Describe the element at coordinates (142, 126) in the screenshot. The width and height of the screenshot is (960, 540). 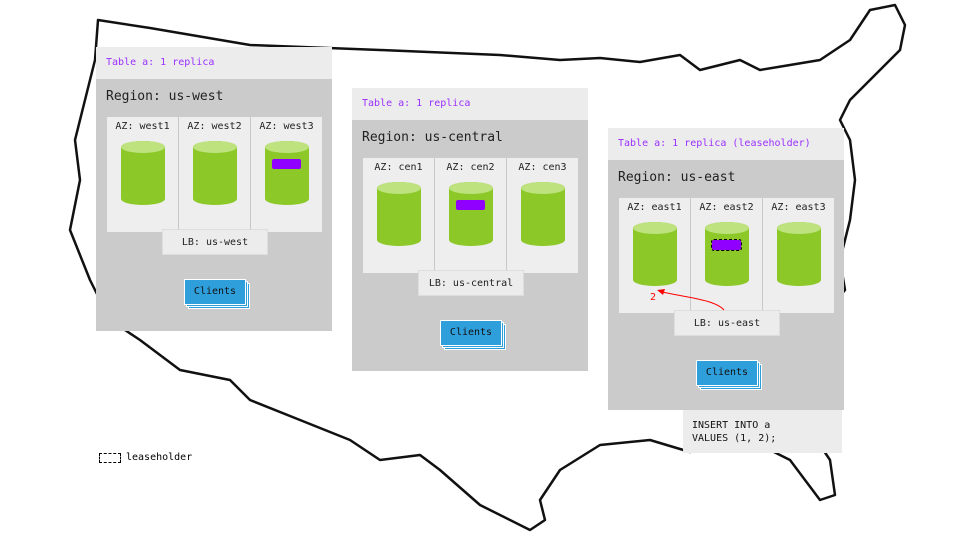
I see `az-label: AZ: west1` at that location.